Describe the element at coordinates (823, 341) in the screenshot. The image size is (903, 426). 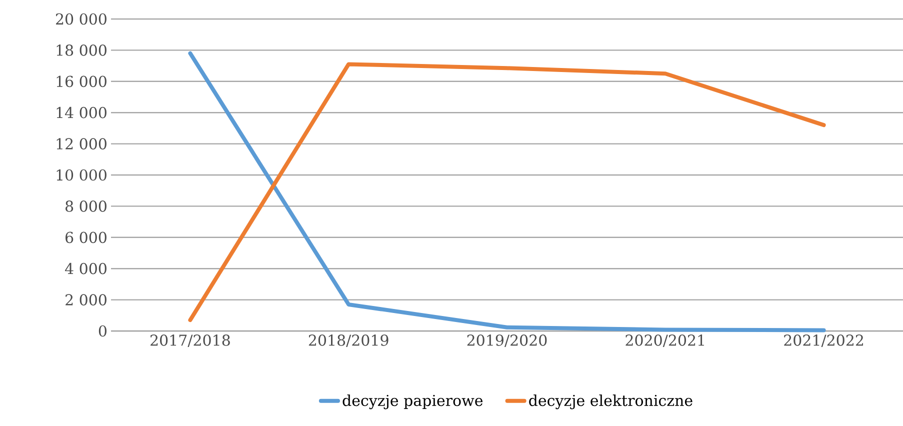
I see `x-tick-label: 2021/2022` at that location.